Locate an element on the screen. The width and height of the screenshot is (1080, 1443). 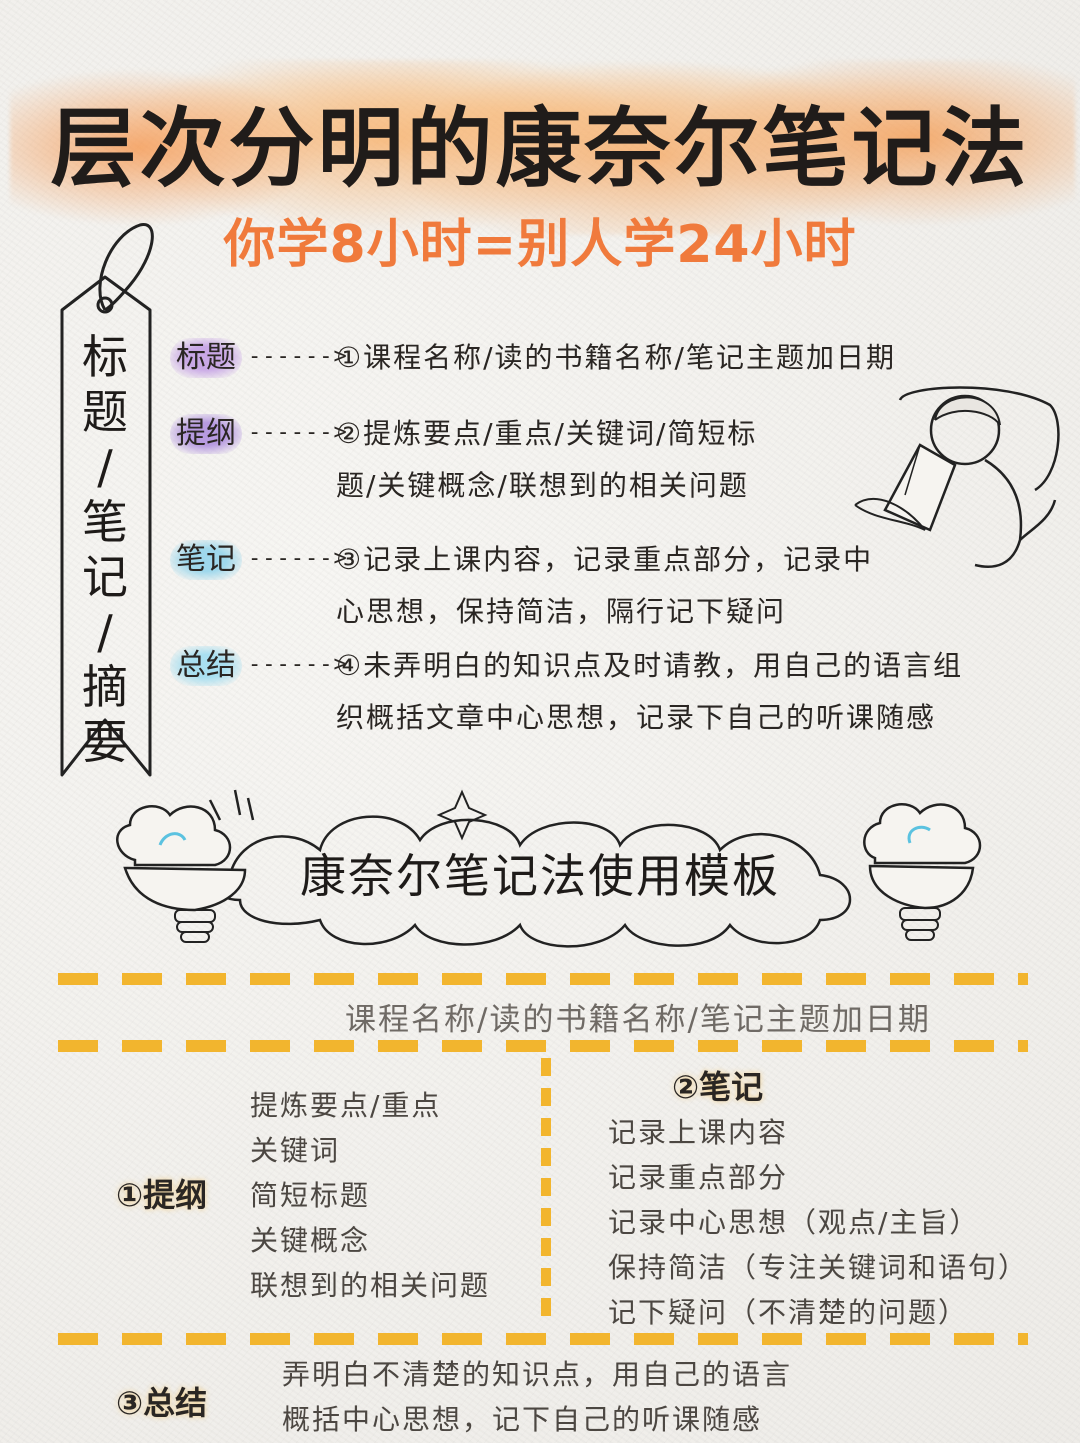
summary-label: ③总结 is located at coordinates (161, 1401).